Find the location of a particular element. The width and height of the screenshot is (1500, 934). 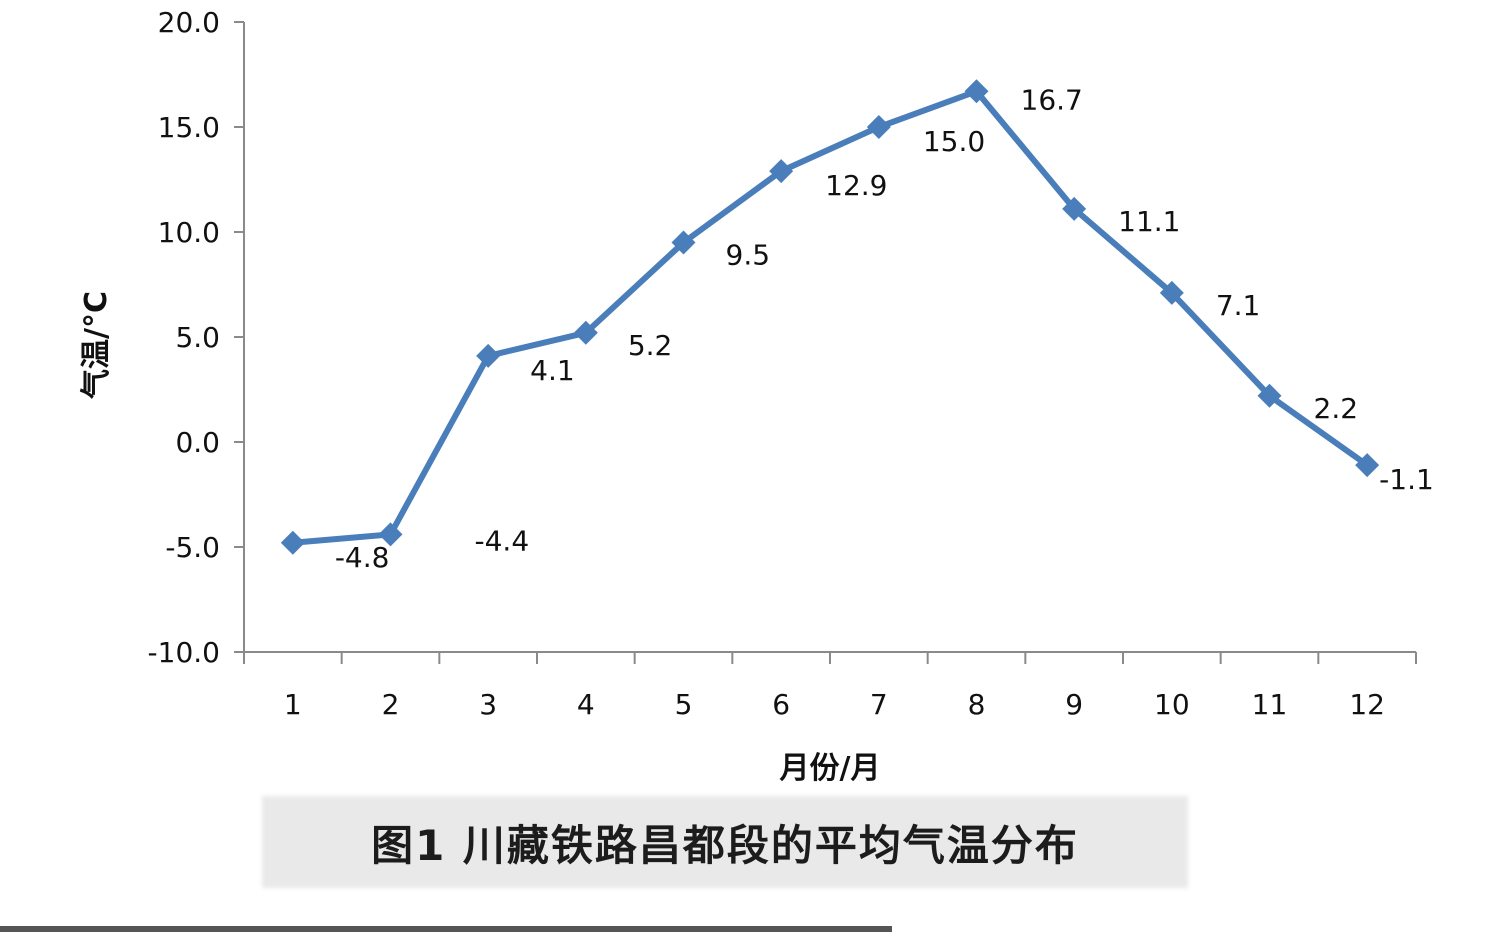

x-tick-label: 11 is located at coordinates (1270, 704).